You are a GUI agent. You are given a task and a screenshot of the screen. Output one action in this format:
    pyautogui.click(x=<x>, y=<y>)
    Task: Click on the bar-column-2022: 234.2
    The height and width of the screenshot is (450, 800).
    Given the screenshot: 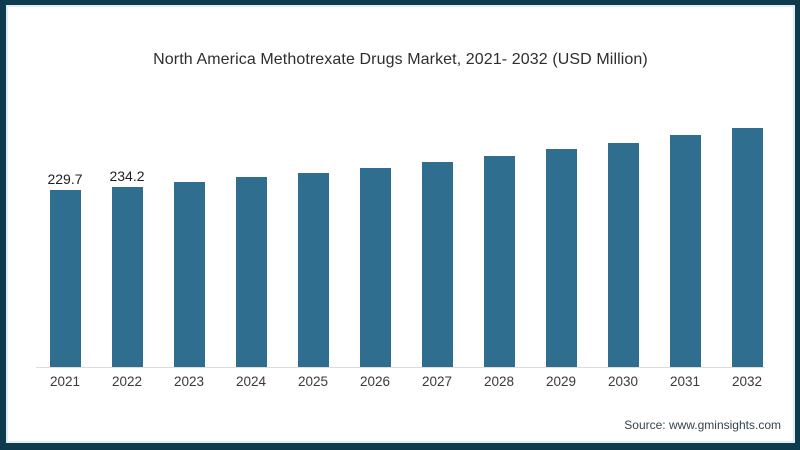 What is the action you would take?
    pyautogui.click(x=127, y=267)
    